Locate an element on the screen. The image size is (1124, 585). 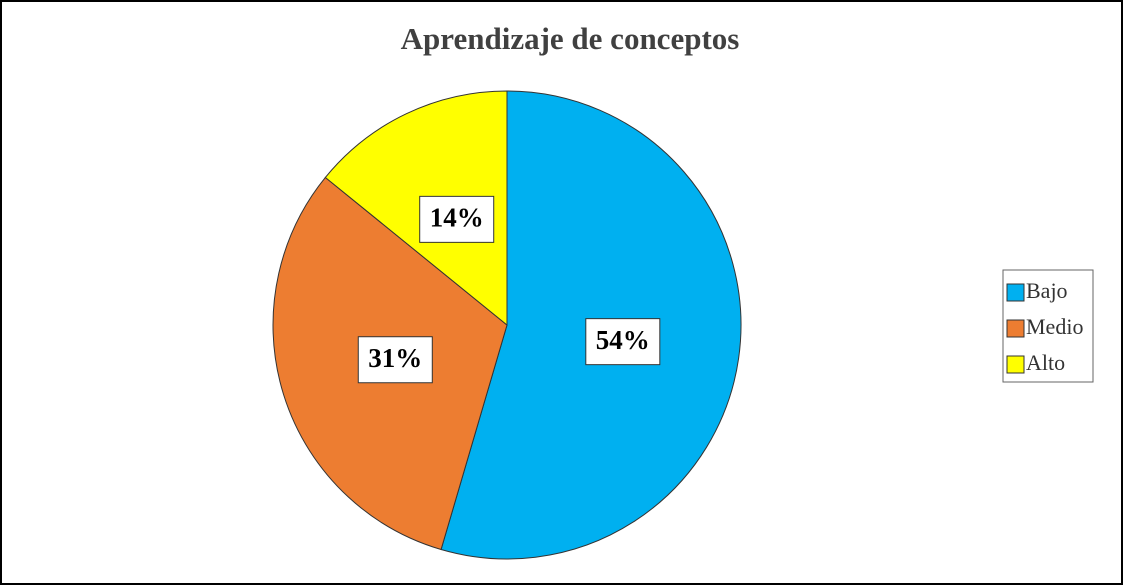
chart-title: Aprendizaje de conceptos is located at coordinates (570, 38).